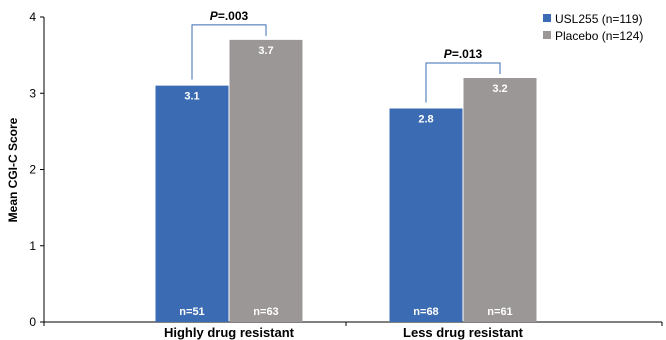  Describe the element at coordinates (499, 89) in the screenshot. I see `bar-value-label: 3.2` at that location.